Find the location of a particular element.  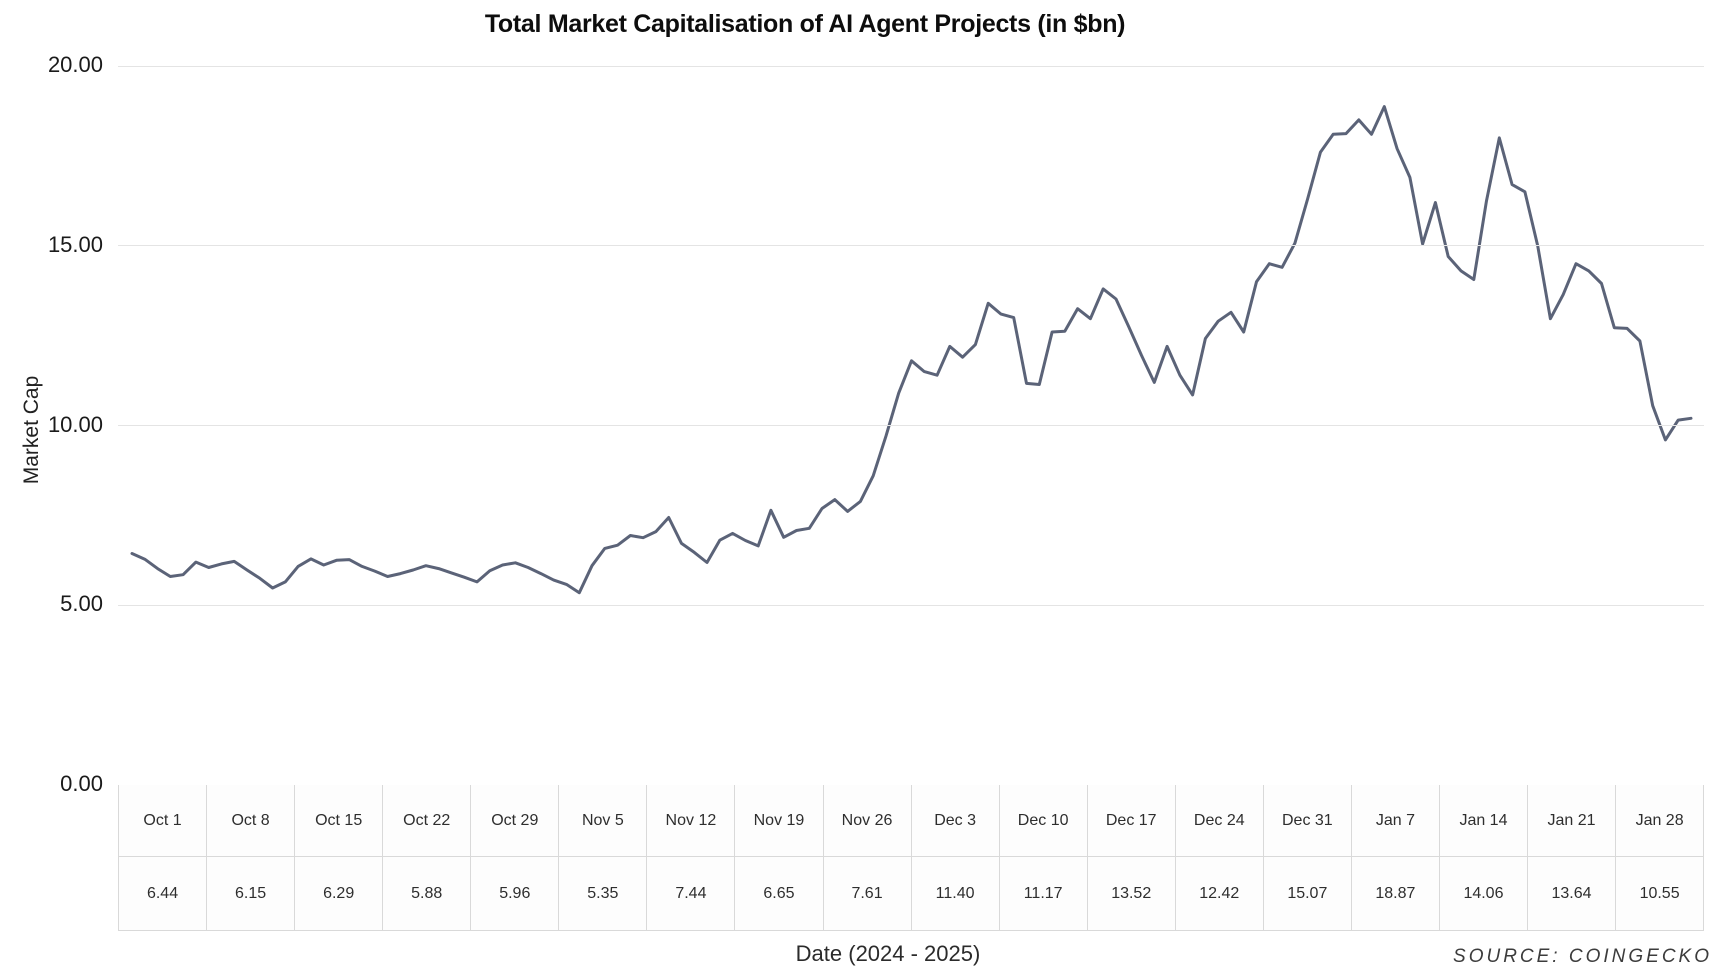

table-date-cell: Dec 3 is located at coordinates (955, 821).